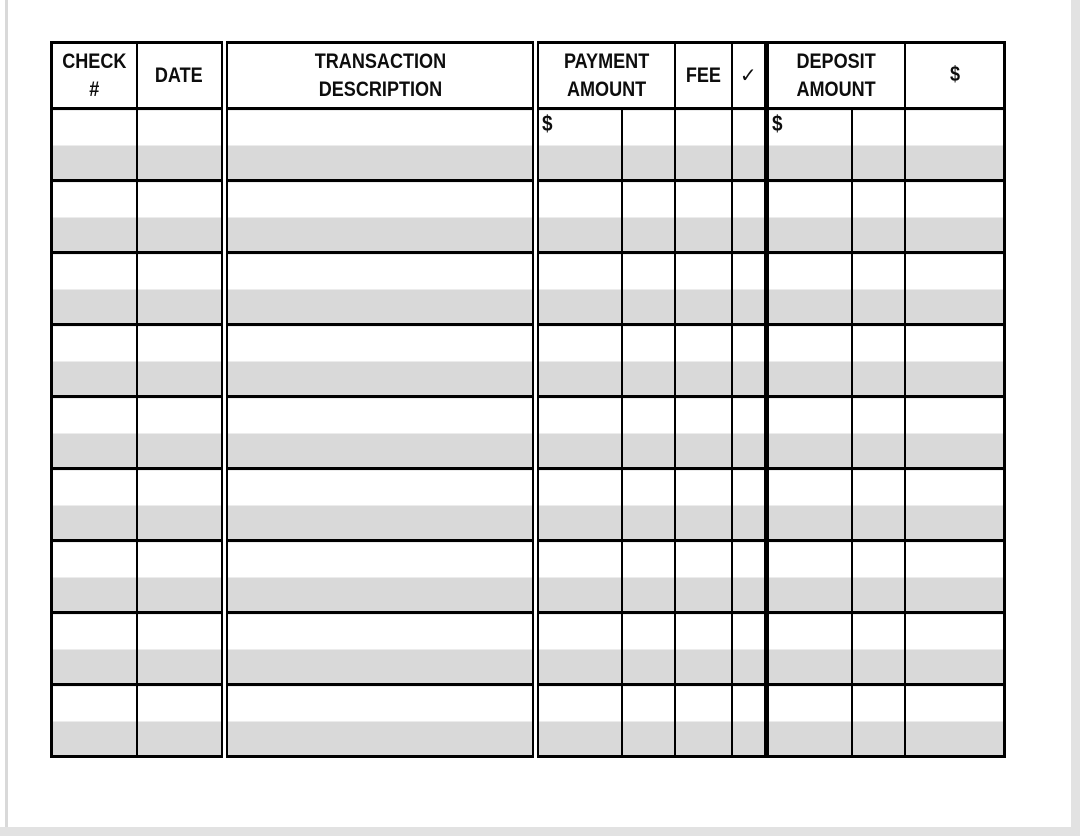  Describe the element at coordinates (94, 61) in the screenshot. I see `header-check-number-line1: CHECK` at that location.